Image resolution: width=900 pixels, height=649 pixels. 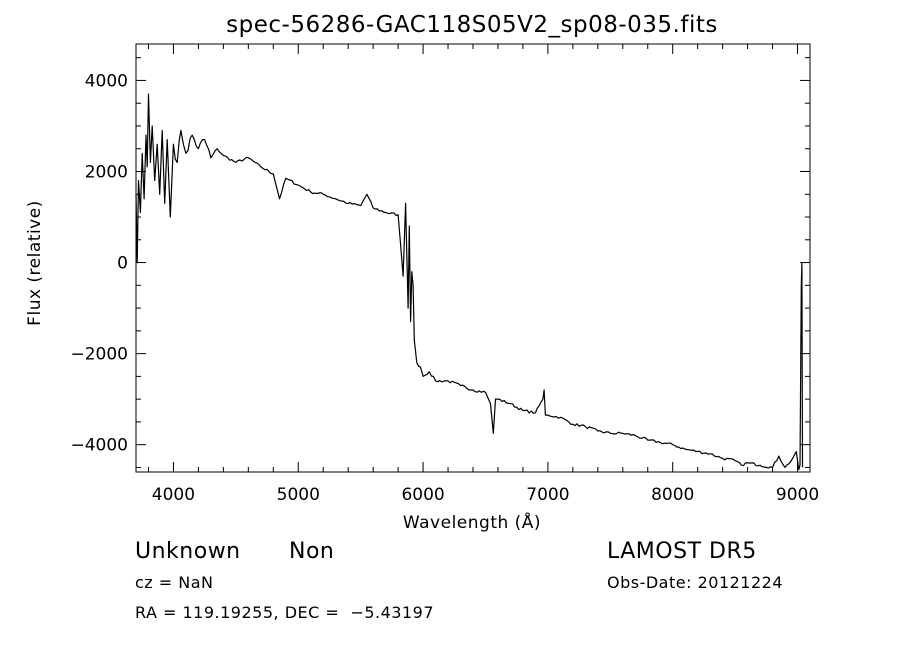 I want to click on x-tick-label: 4000, so click(x=173, y=495).